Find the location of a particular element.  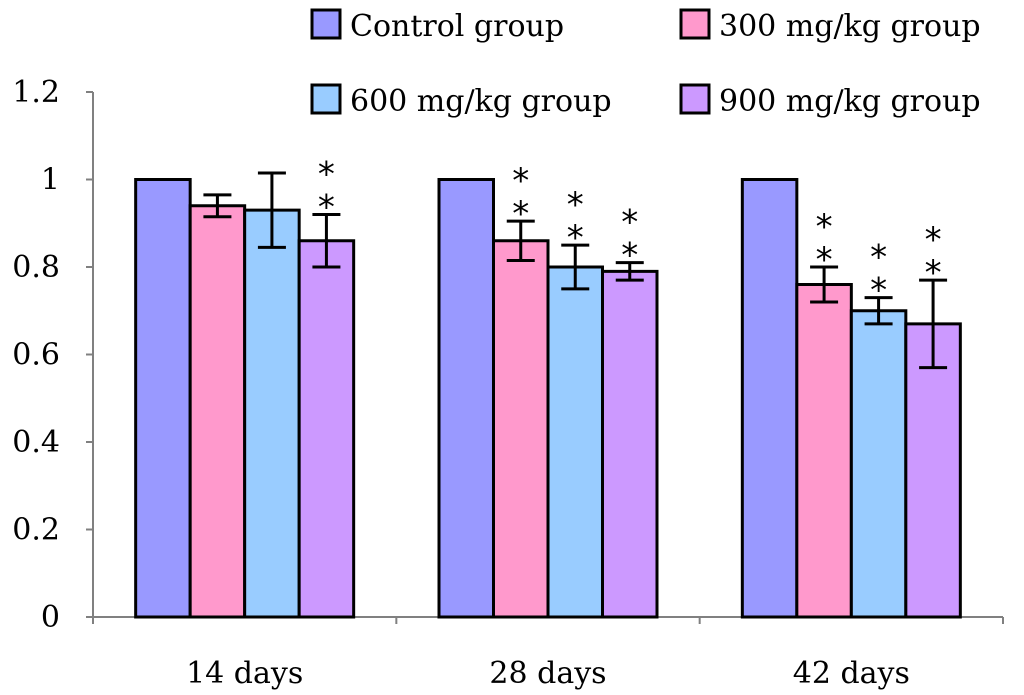

legend-label: Control group is located at coordinates (457, 26).